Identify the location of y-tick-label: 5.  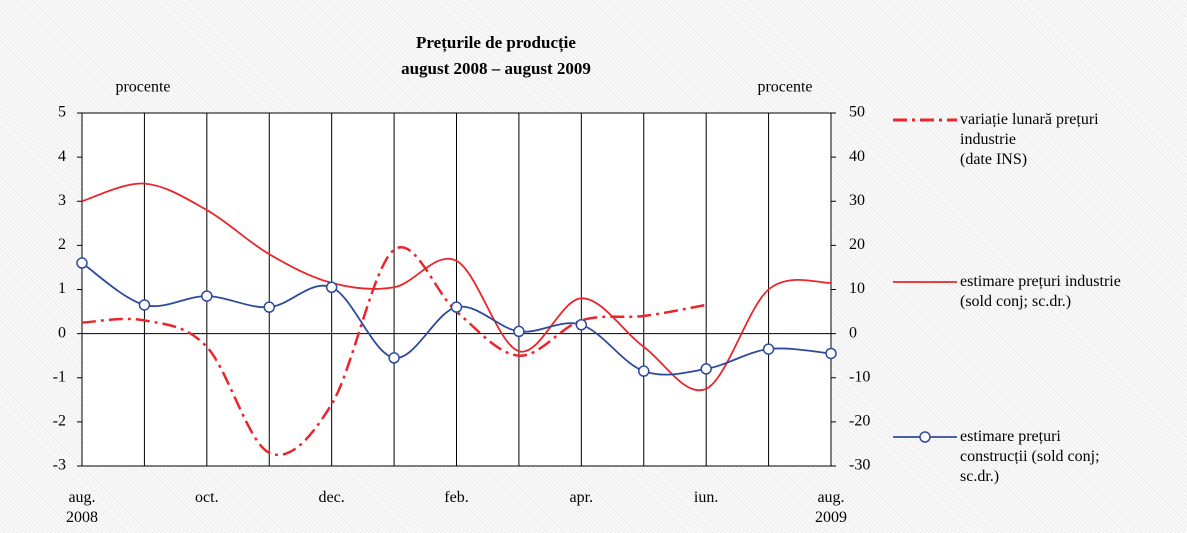
(62, 112).